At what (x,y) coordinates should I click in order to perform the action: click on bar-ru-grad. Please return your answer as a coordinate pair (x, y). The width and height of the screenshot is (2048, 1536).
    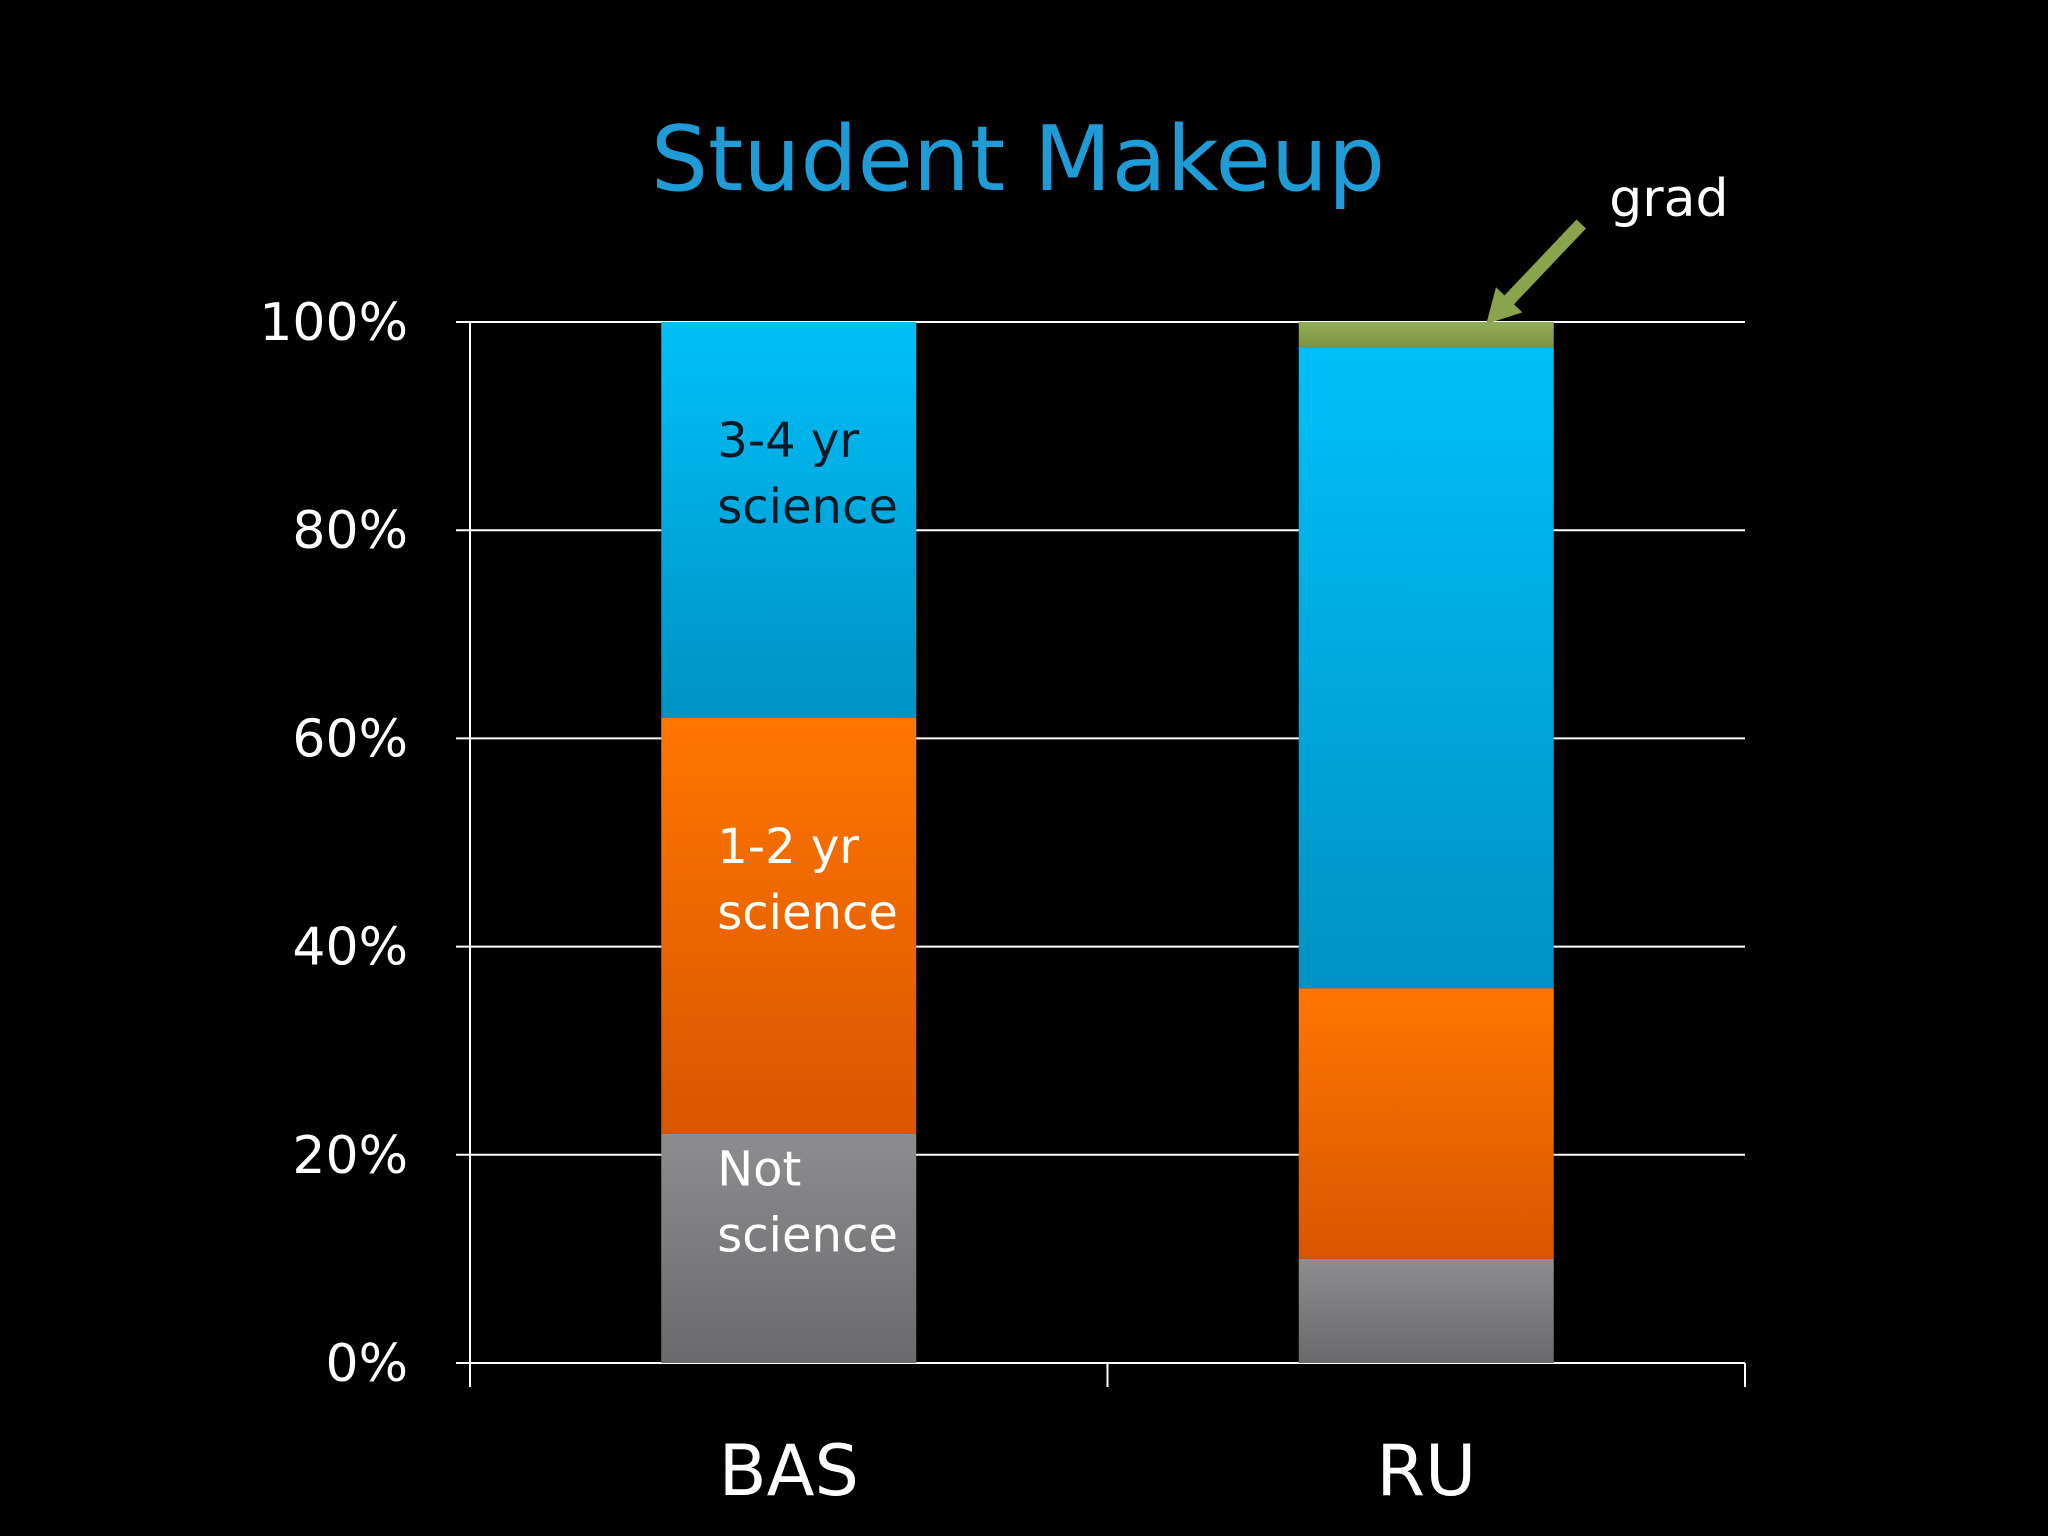
    Looking at the image, I should click on (1426, 335).